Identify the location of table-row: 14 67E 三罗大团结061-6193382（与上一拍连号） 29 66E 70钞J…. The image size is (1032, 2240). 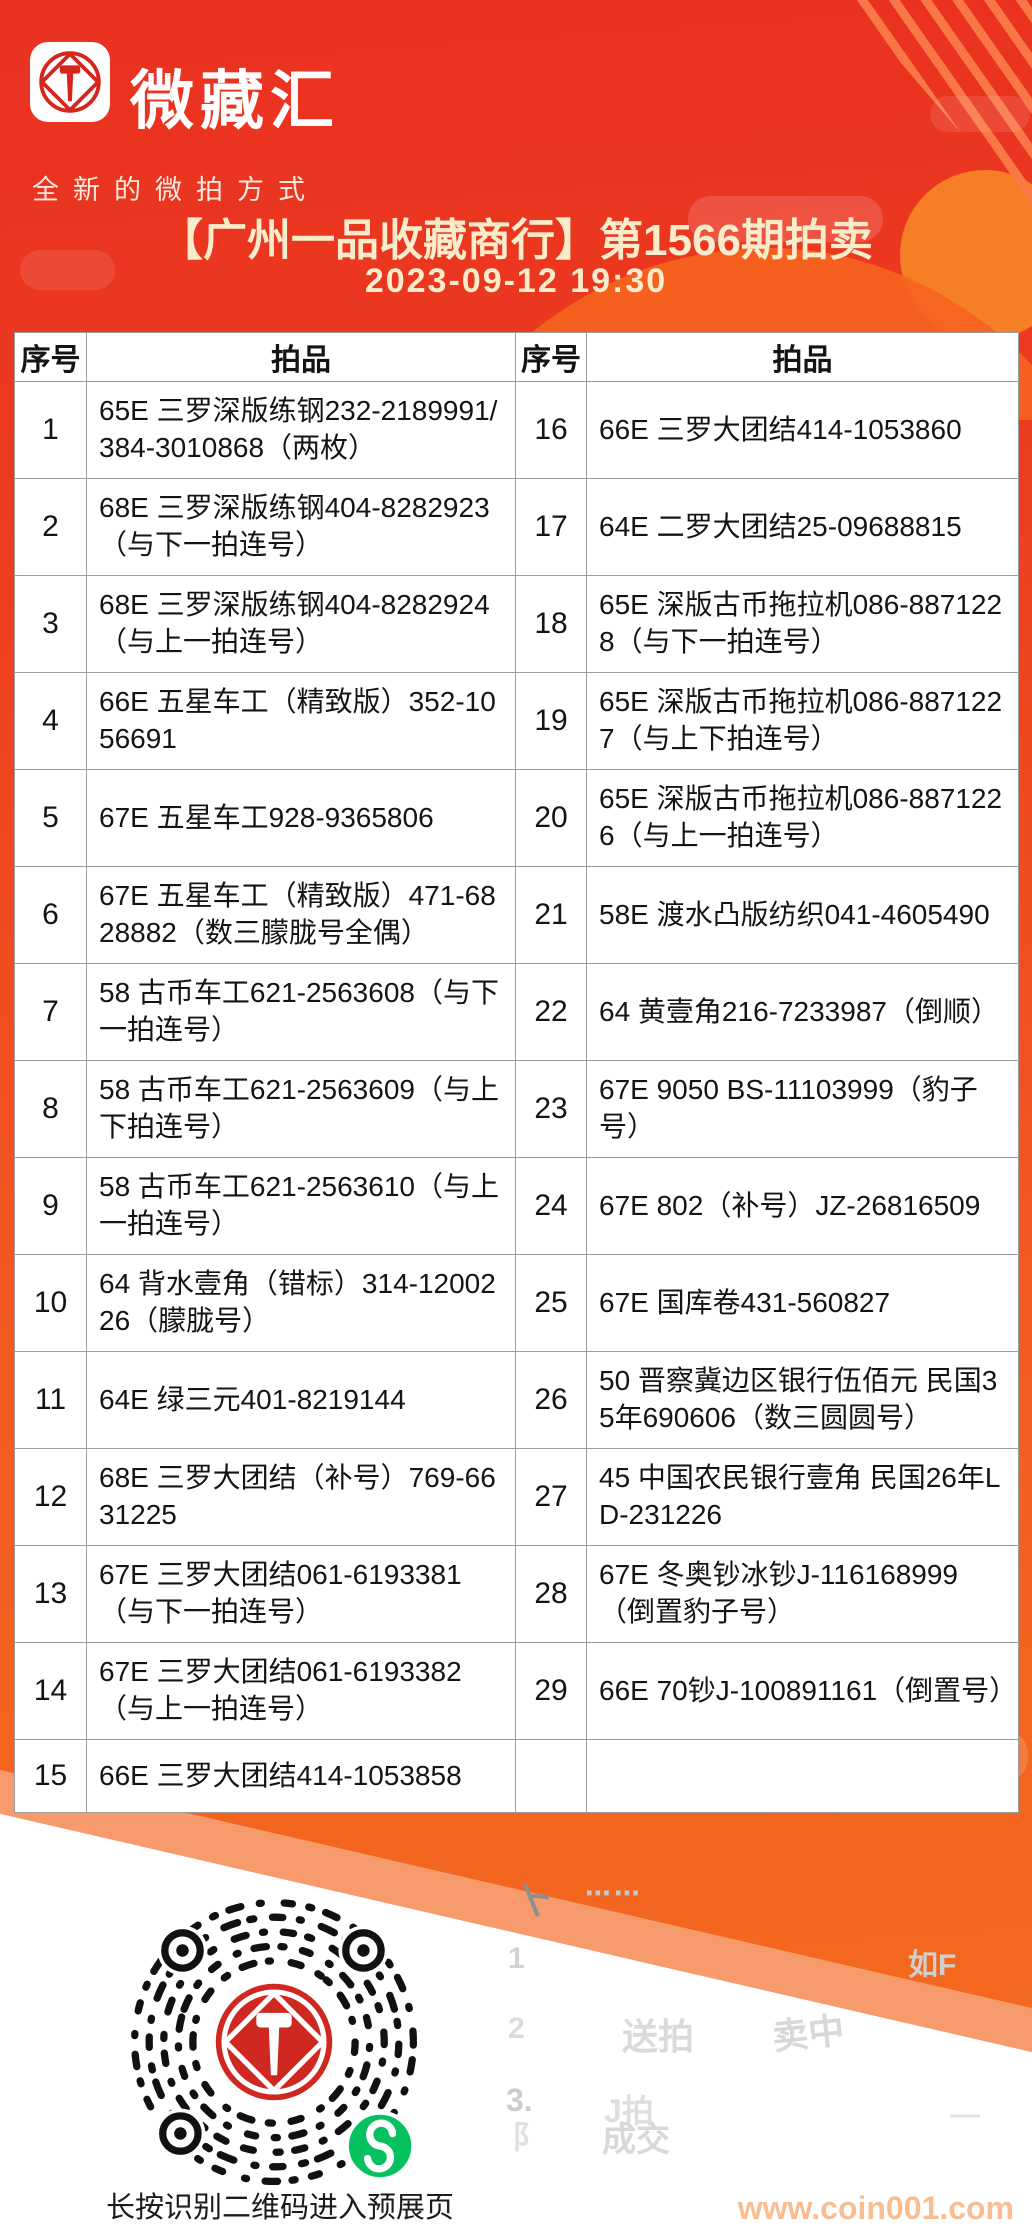
(516, 1691).